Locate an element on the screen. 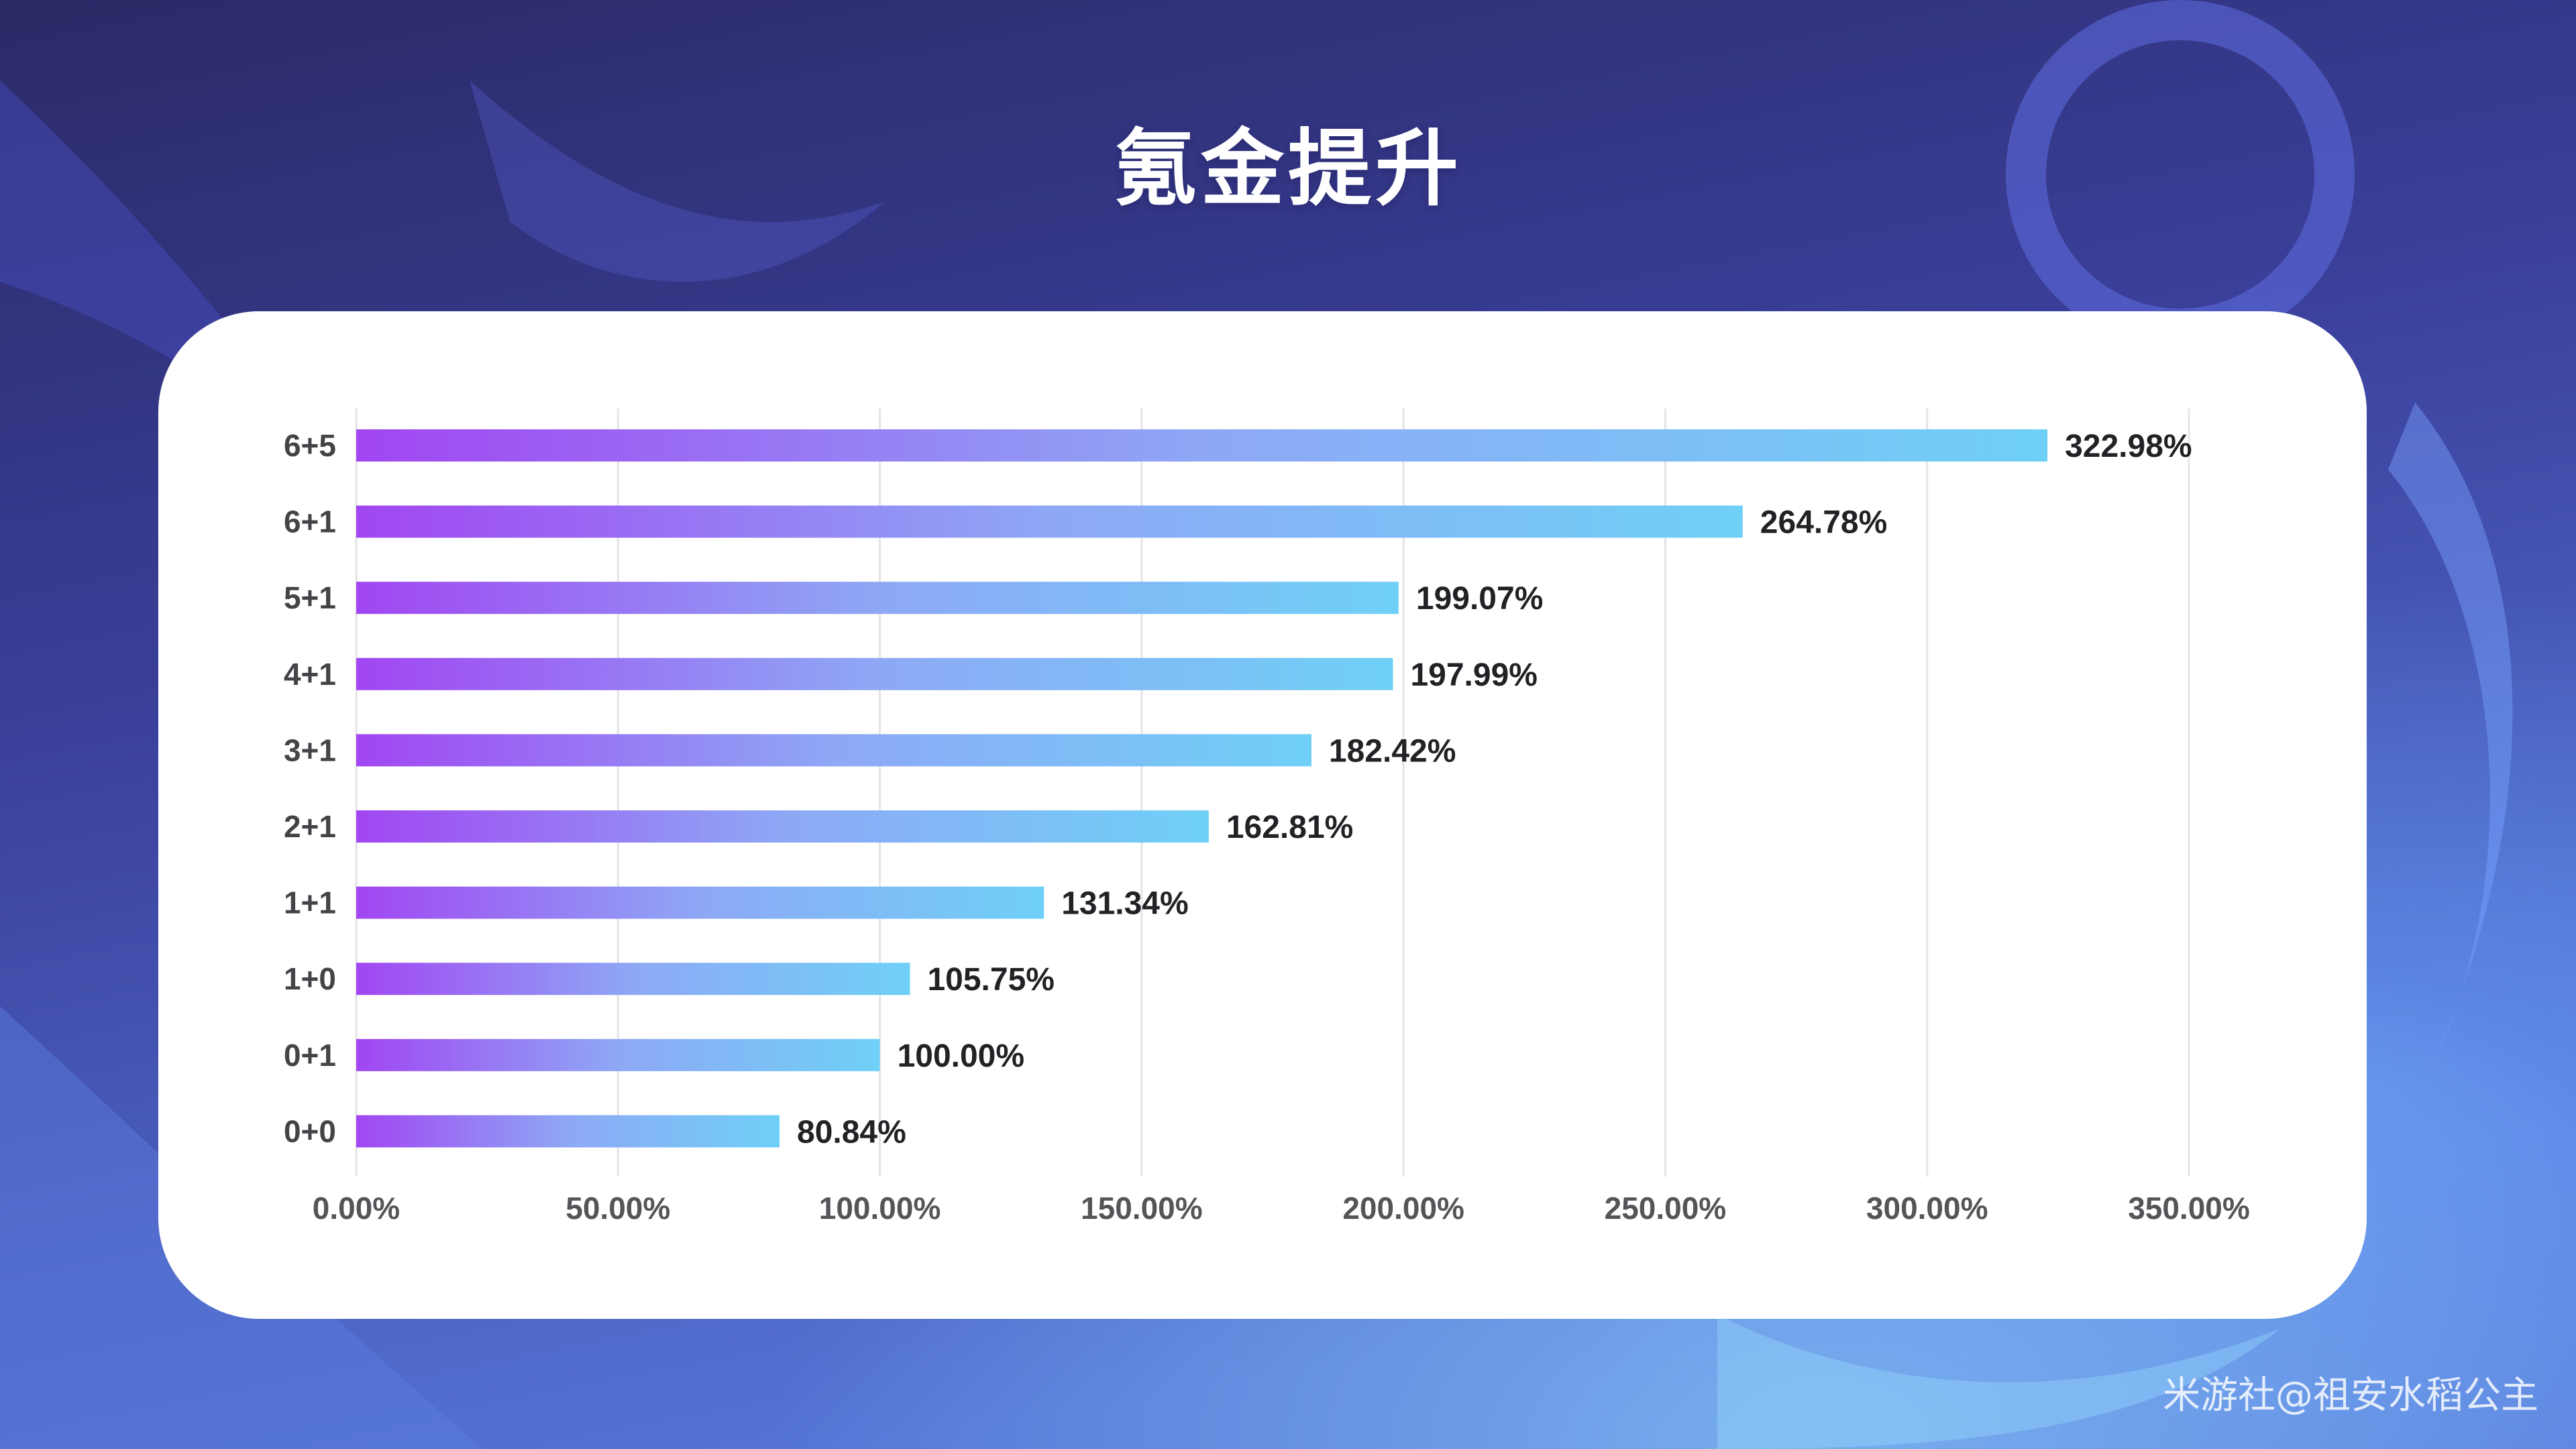 This screenshot has width=2576, height=1449. data-label: 264.78% is located at coordinates (1824, 523).